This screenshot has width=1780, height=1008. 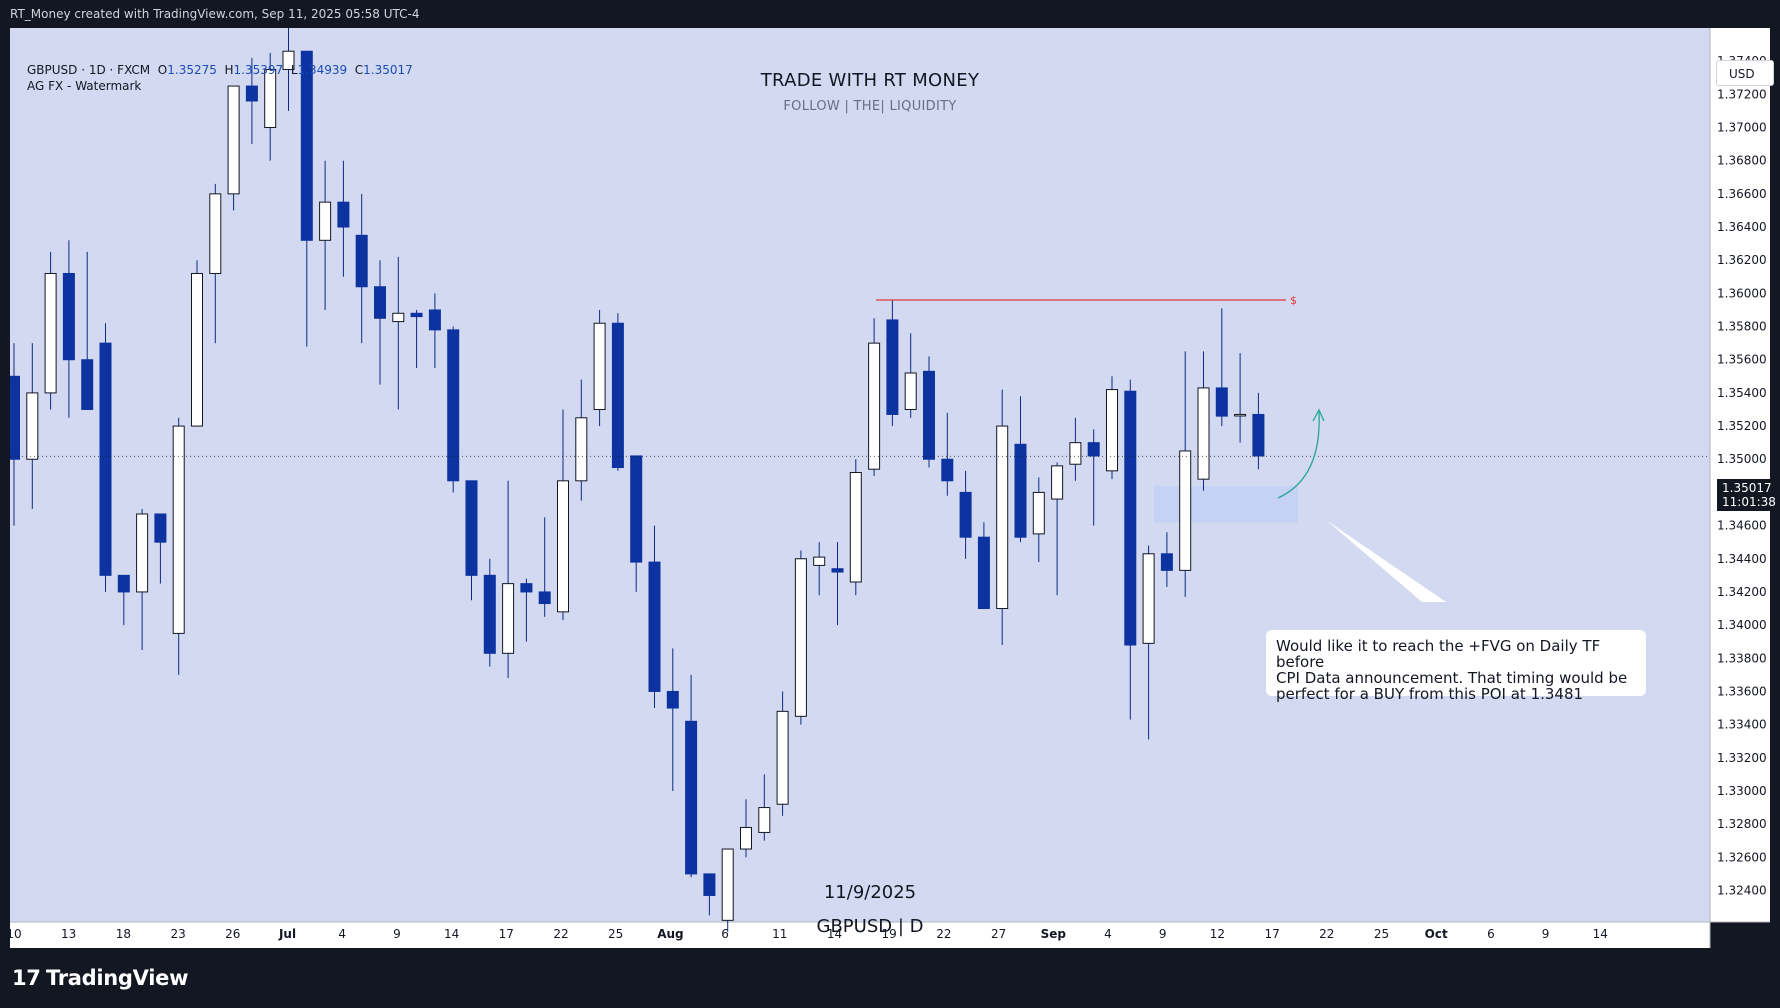 I want to click on tradingview-logo: 17 TradingView, so click(x=100, y=978).